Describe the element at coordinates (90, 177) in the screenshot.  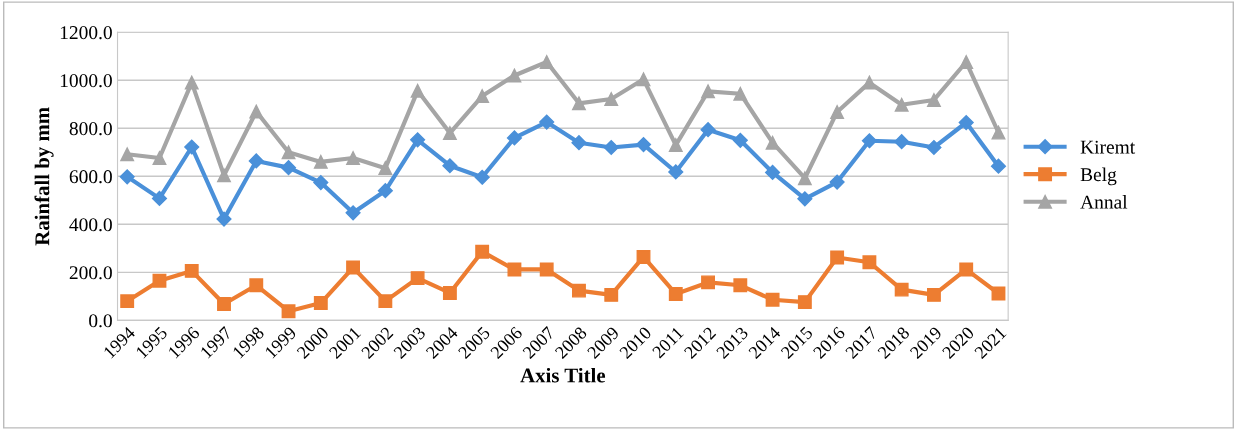
I see `y-tick-label: 600.0` at that location.